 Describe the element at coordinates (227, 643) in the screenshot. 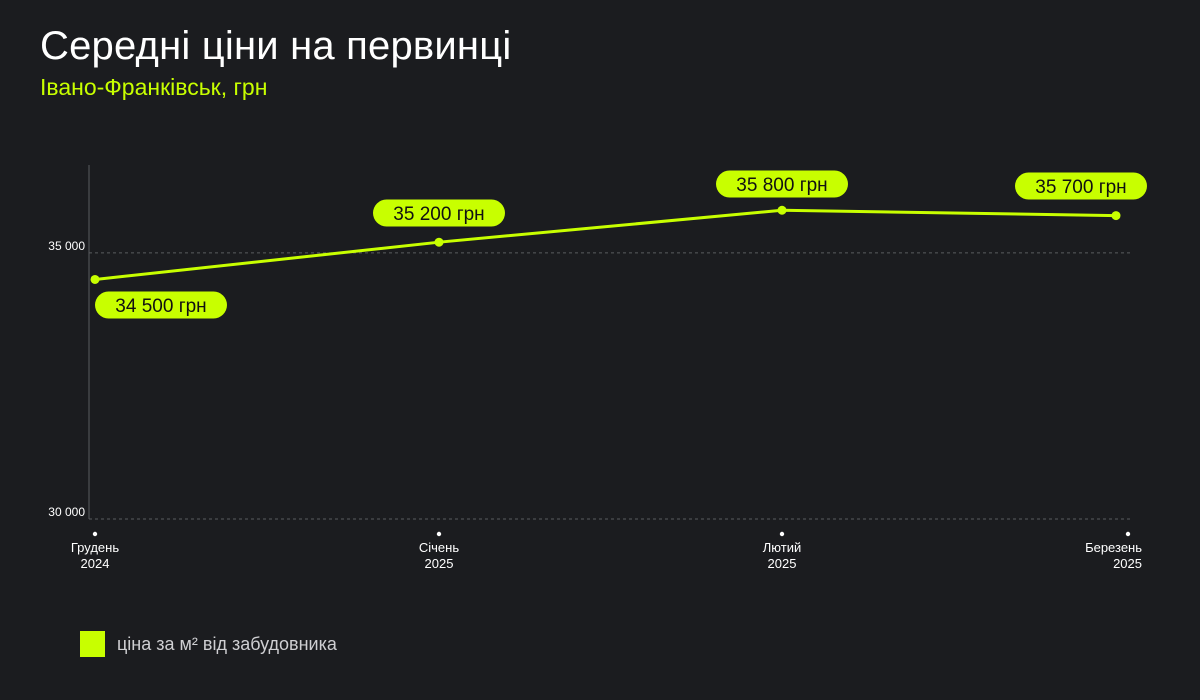

I see `legend-label: ціна за м² від забудовника` at that location.